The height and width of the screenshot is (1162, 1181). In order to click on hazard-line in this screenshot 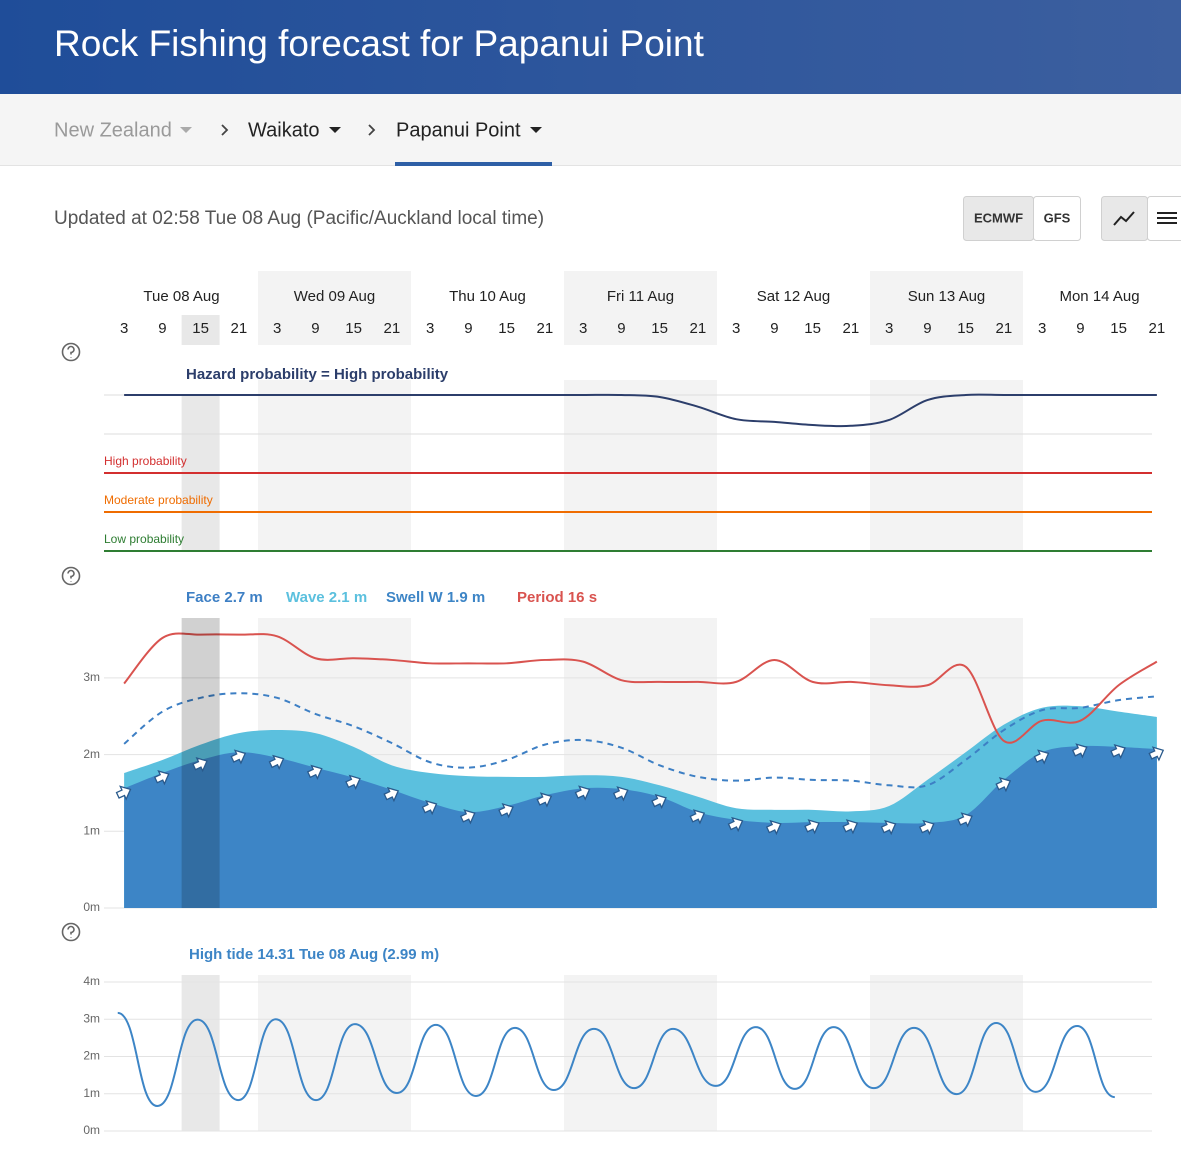, I will do `click(640, 410)`.